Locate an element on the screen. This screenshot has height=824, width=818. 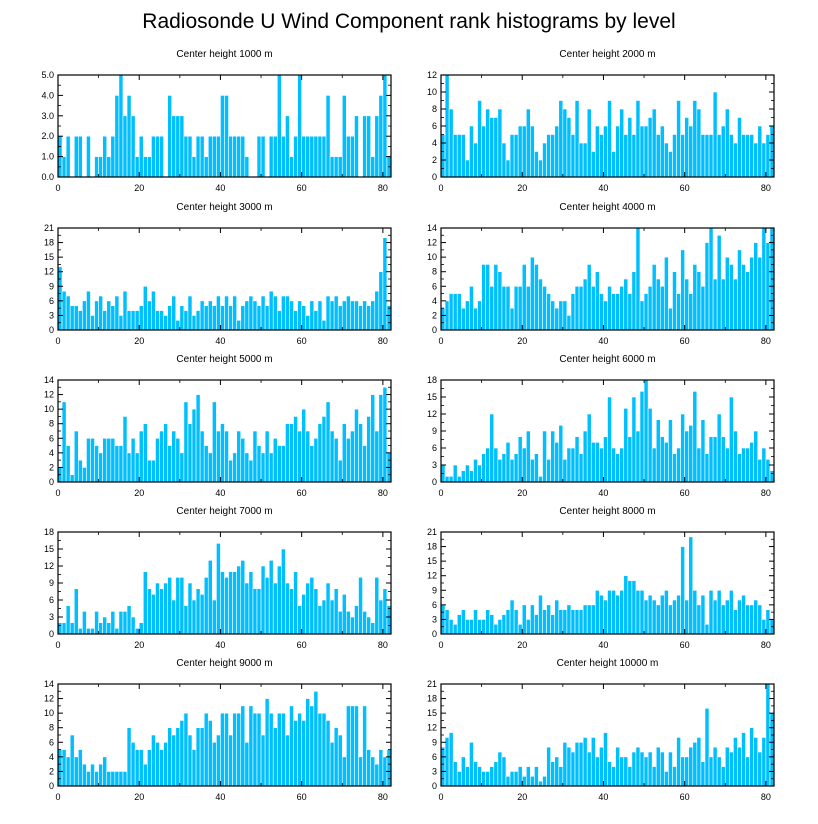
y-tick-label: 8 is located at coordinates (434, 272).